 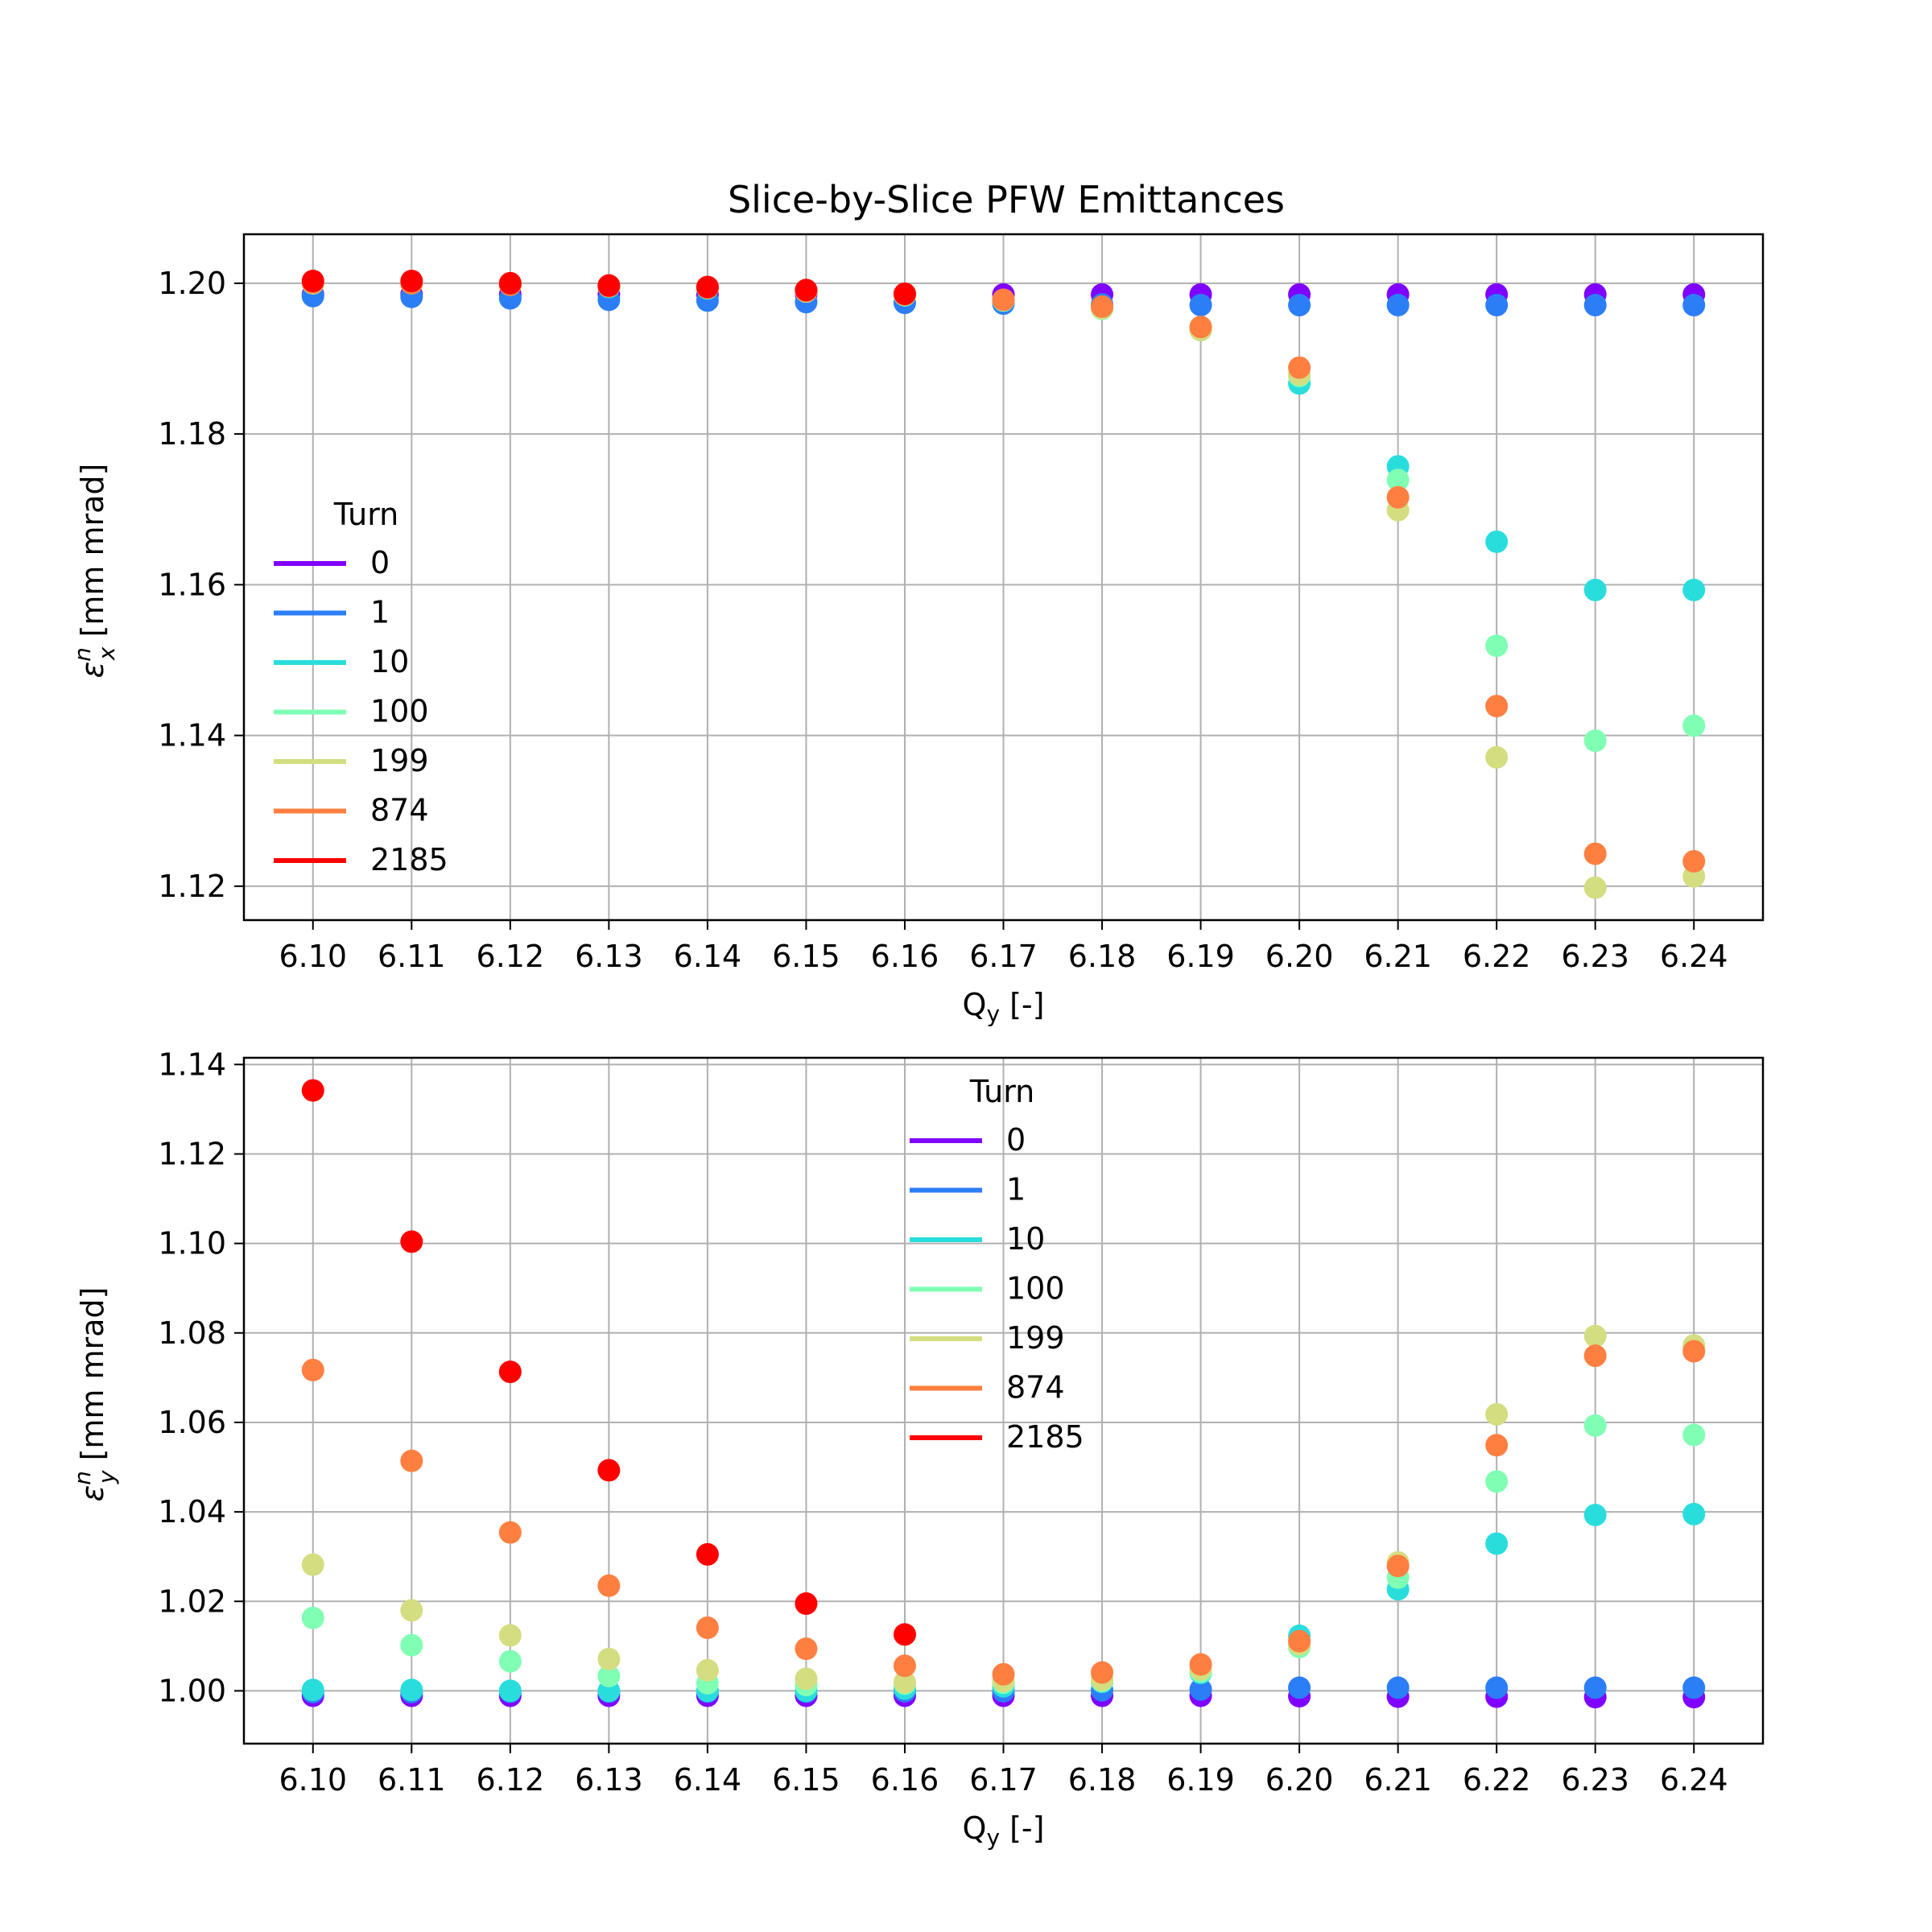 What do you see at coordinates (1694, 956) in the screenshot?
I see `top-x-tick-label: 6.24` at bounding box center [1694, 956].